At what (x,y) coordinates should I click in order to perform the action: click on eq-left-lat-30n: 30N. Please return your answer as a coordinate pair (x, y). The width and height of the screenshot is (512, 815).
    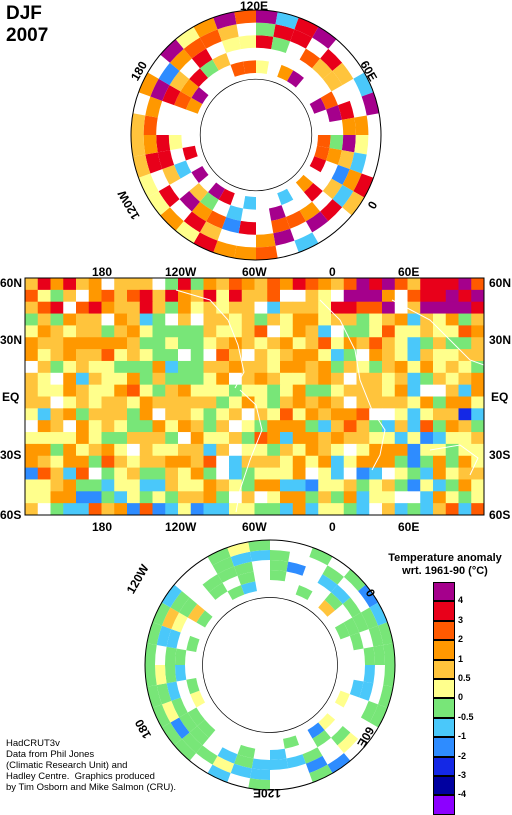
    Looking at the image, I should click on (11, 340).